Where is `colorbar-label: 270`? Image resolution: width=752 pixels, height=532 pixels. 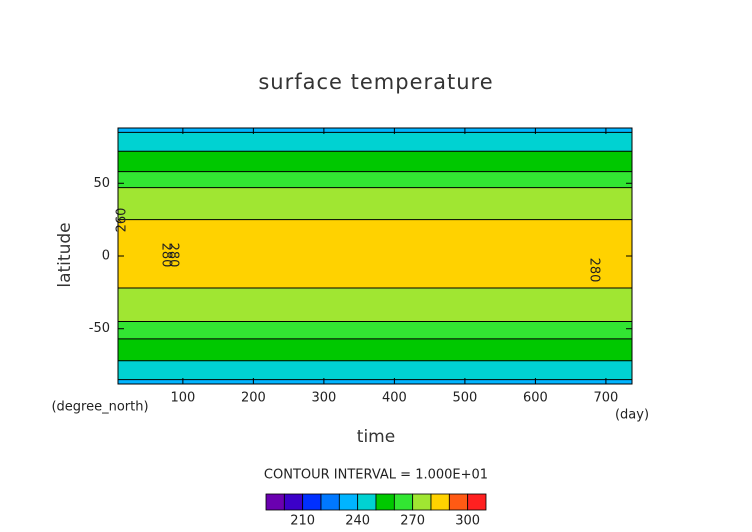
colorbar-label: 270 is located at coordinates (412, 521).